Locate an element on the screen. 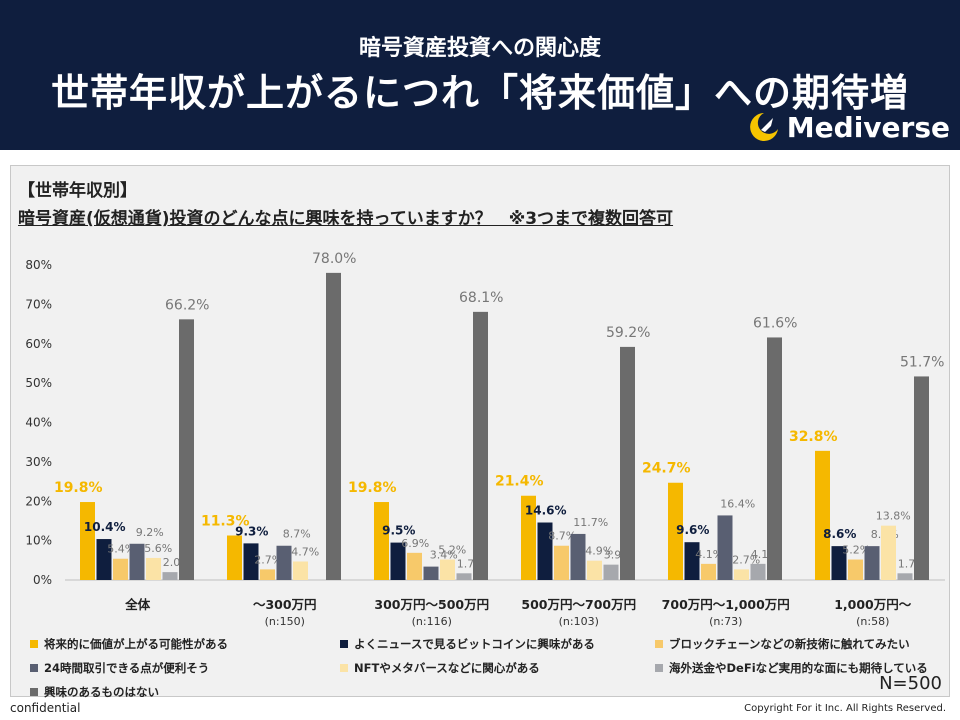 The height and width of the screenshot is (720, 960). y-tick-label: 20% is located at coordinates (38, 501).